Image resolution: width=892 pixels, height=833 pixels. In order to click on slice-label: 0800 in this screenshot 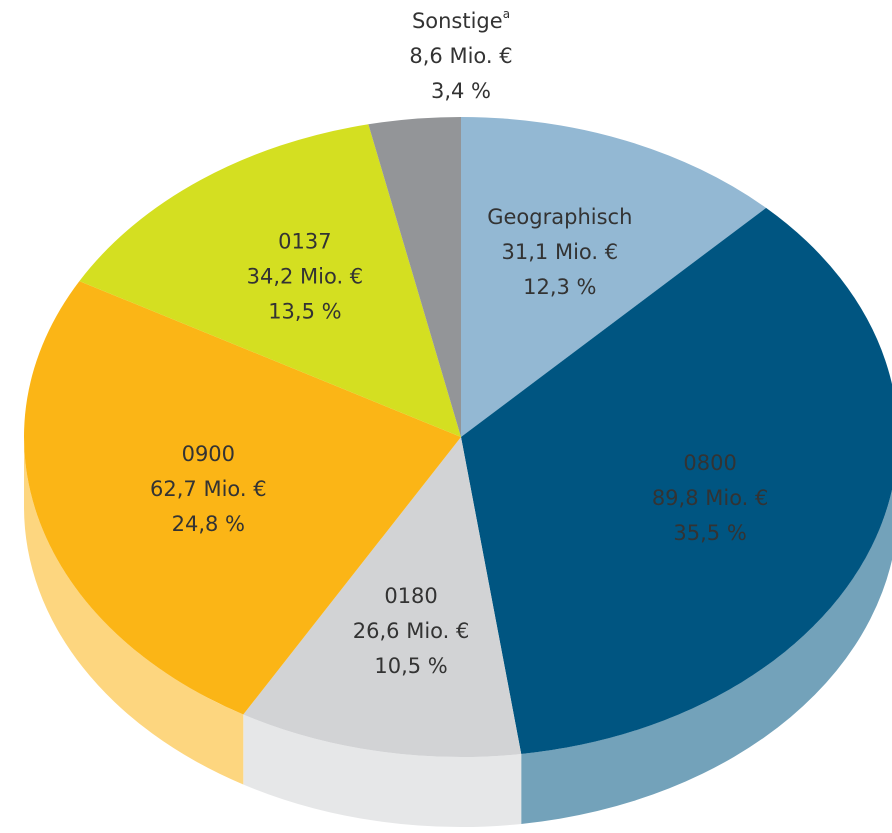, I will do `click(709, 463)`.